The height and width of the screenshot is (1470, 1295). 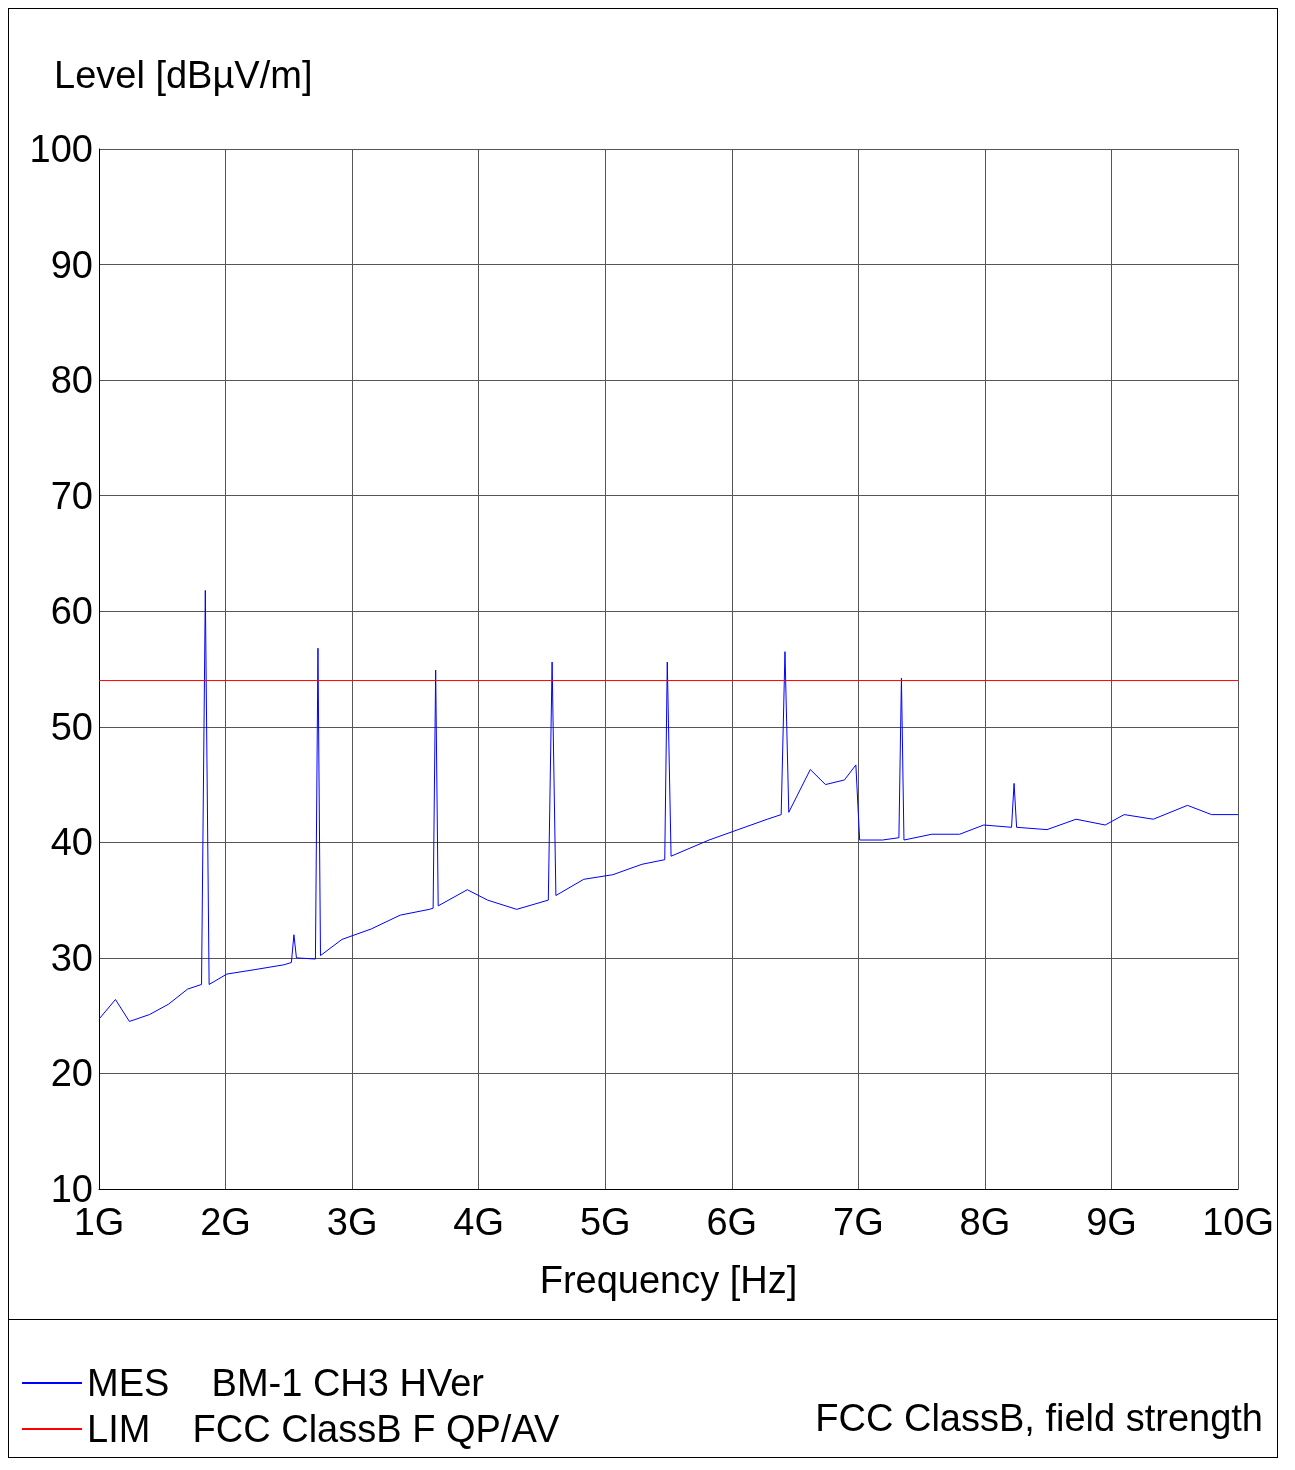 What do you see at coordinates (1039, 1418) in the screenshot?
I see `text: FCC ClassB, field strength` at bounding box center [1039, 1418].